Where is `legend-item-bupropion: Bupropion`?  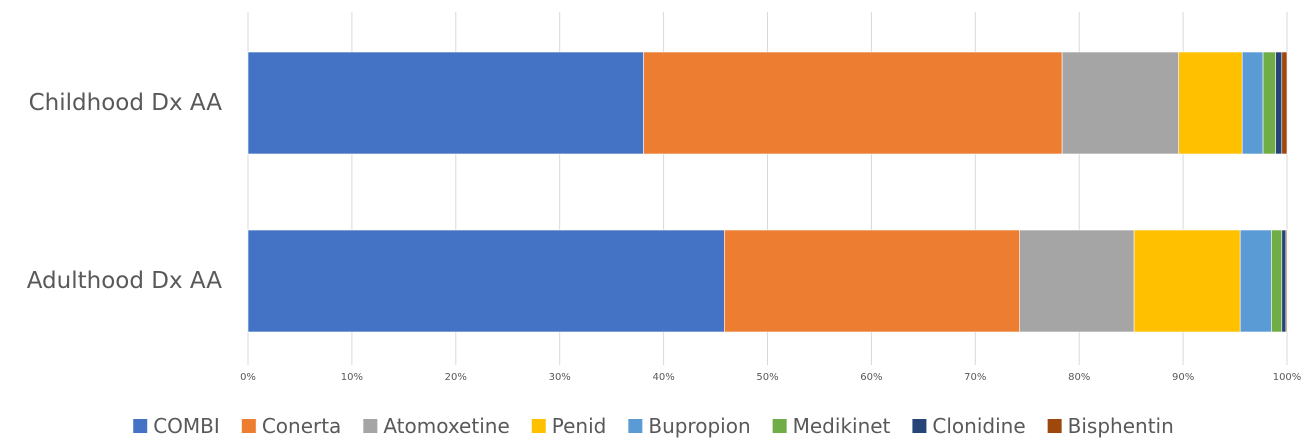 legend-item-bupropion: Bupropion is located at coordinates (689, 426).